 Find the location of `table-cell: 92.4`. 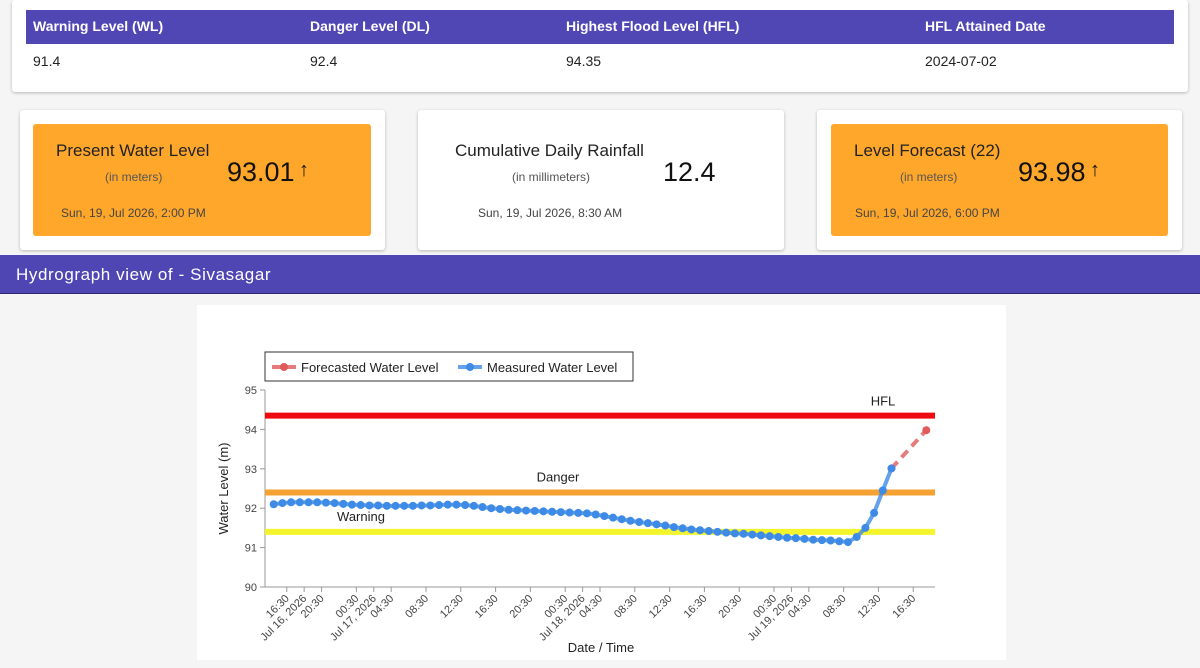

table-cell: 92.4 is located at coordinates (324, 61).